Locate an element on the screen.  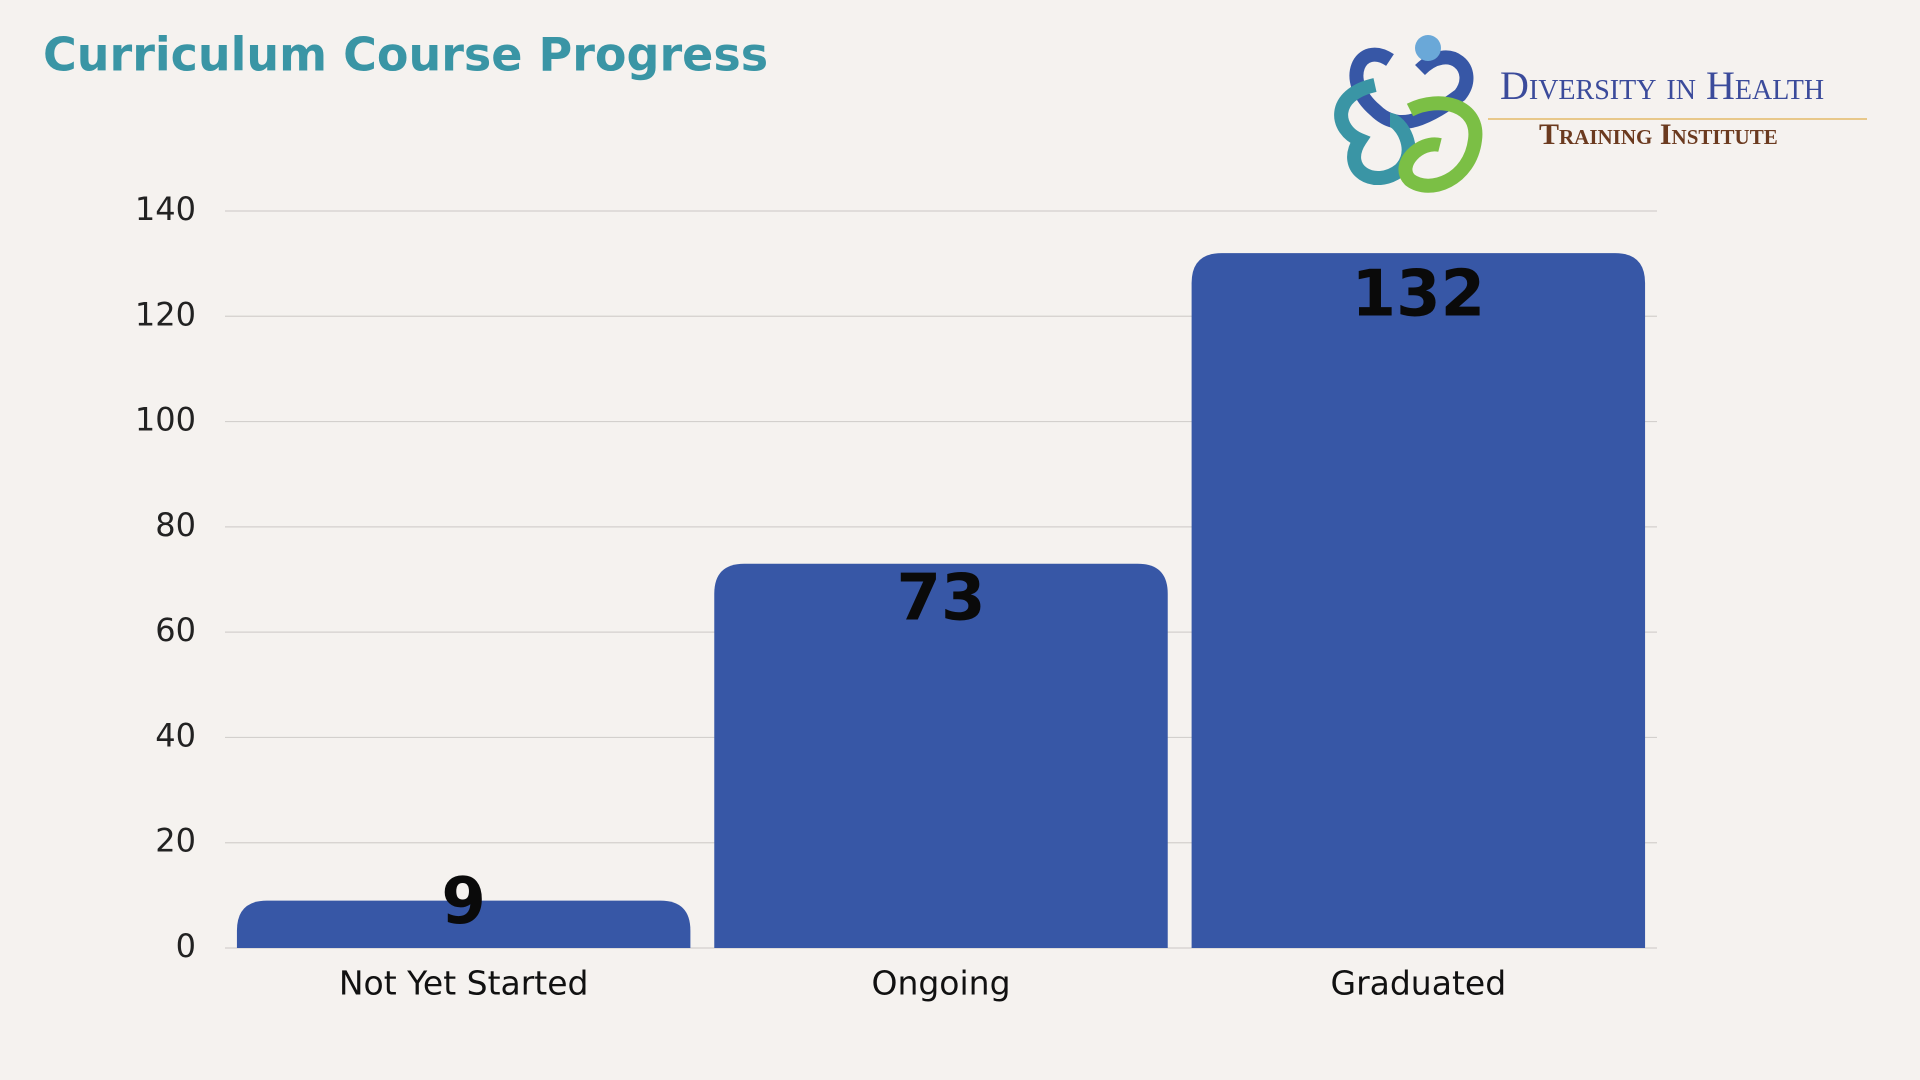
y-tick-label: 60 is located at coordinates (175, 630).